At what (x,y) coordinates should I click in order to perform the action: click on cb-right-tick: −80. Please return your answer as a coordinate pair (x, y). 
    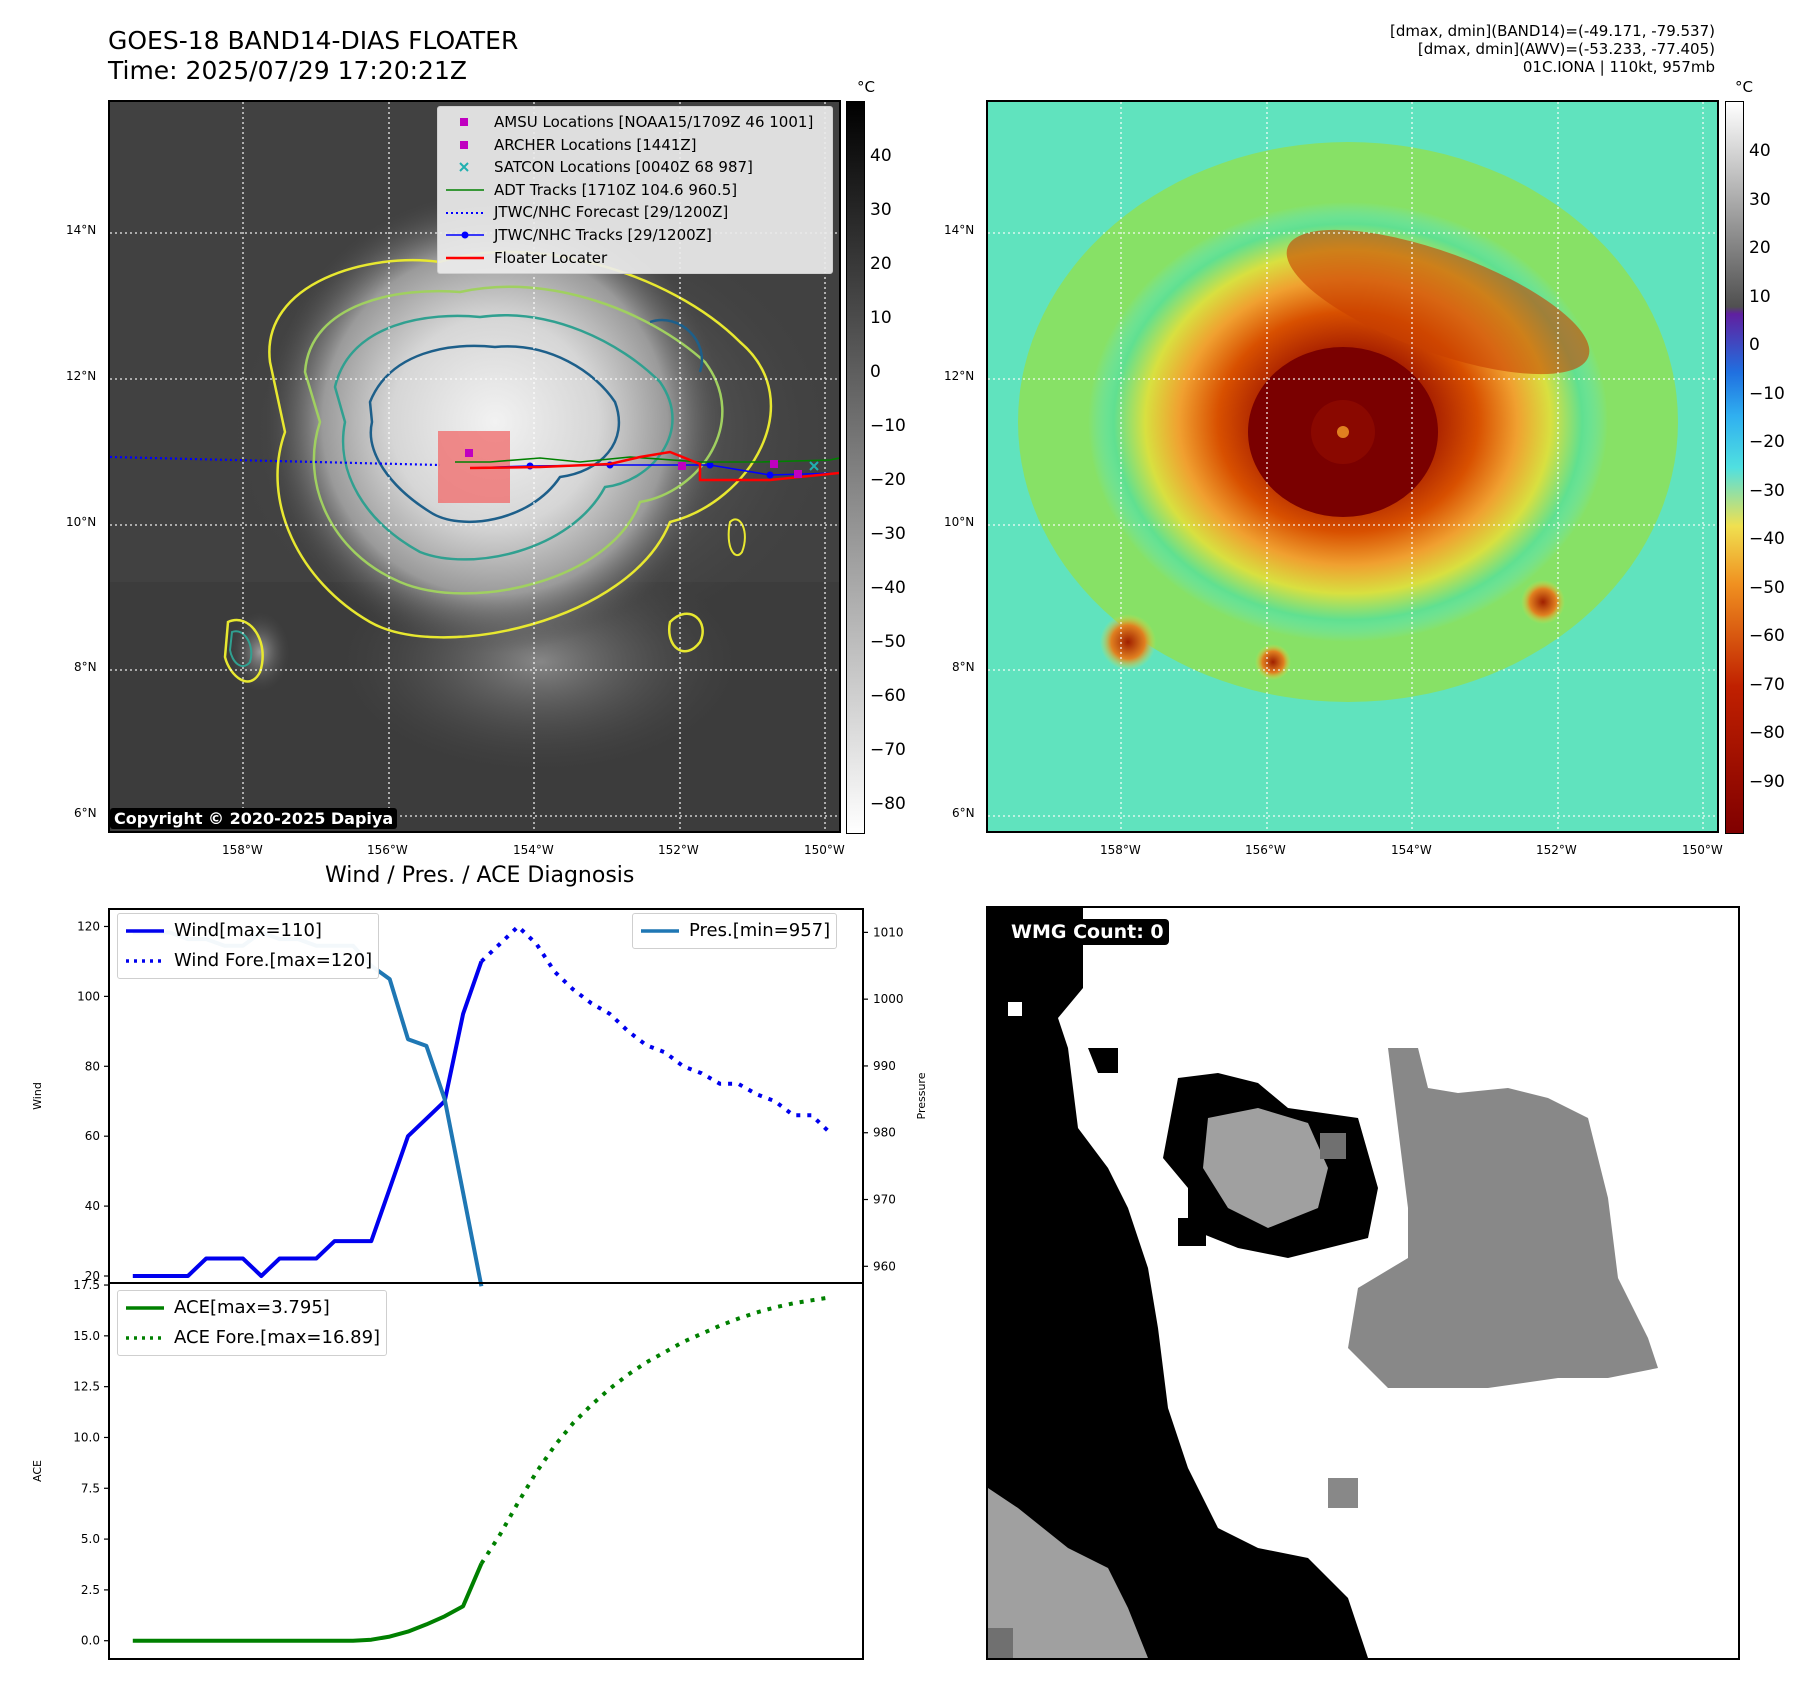
    Looking at the image, I should click on (1767, 733).